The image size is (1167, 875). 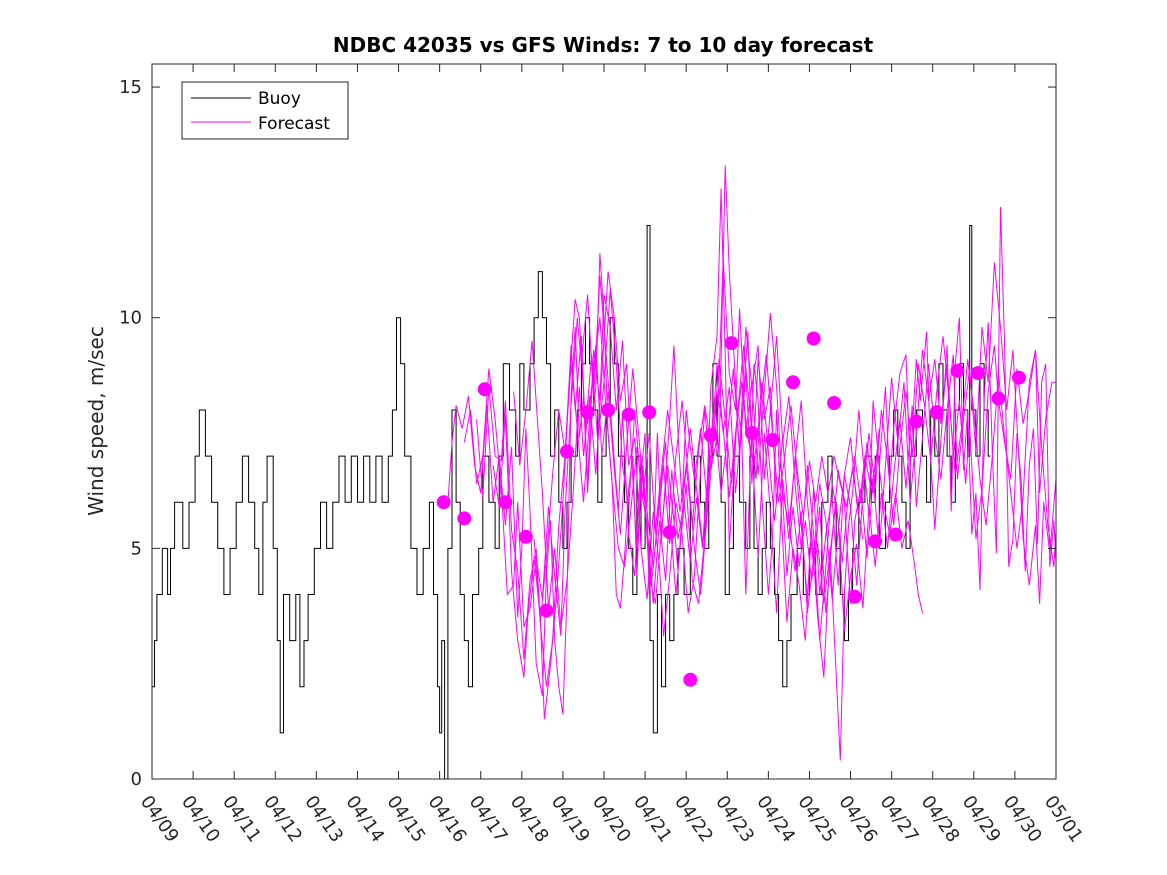 What do you see at coordinates (364, 819) in the screenshot?
I see `x-tick-label: 04/14` at bounding box center [364, 819].